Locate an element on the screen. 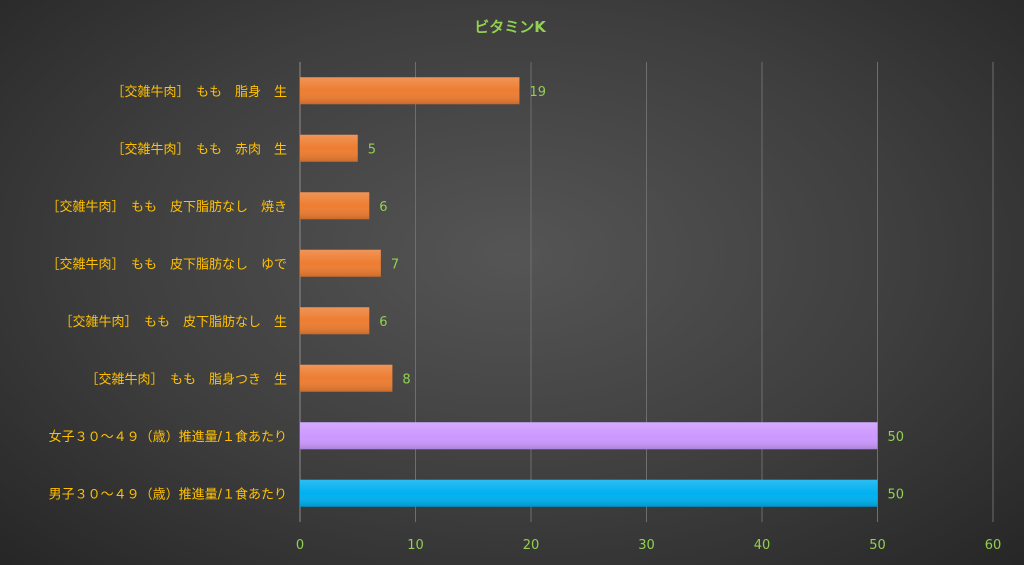 This screenshot has width=1024, height=565. x-axis-ticks: 0 10 20 30 40 50 60 is located at coordinates (648, 545).